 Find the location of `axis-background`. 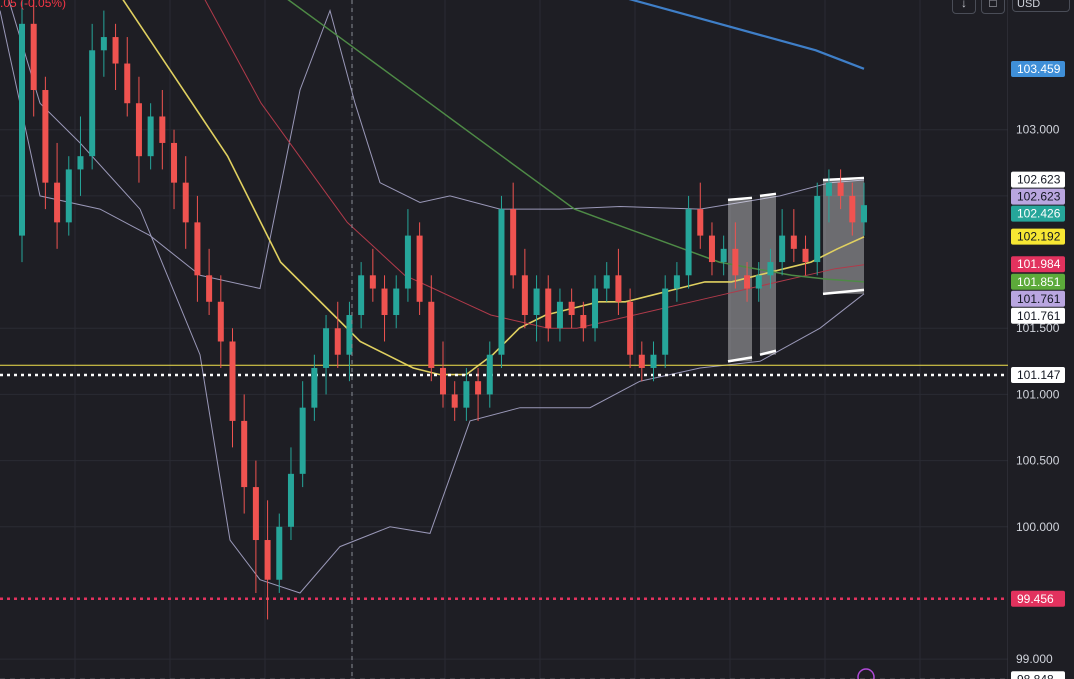

axis-background is located at coordinates (1041, 339).